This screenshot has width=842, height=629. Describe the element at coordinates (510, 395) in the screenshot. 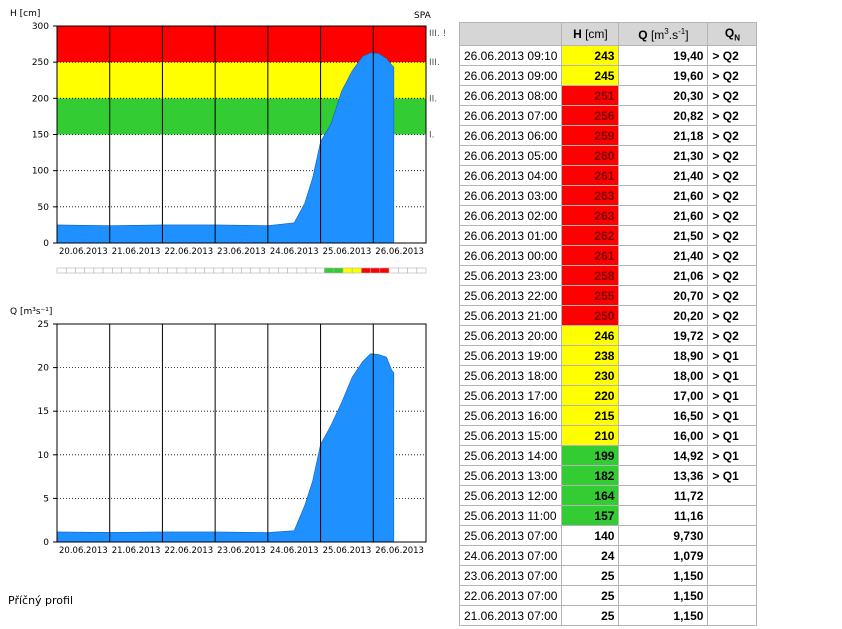

I see `cell-time: 25.06.2013 17:00` at that location.